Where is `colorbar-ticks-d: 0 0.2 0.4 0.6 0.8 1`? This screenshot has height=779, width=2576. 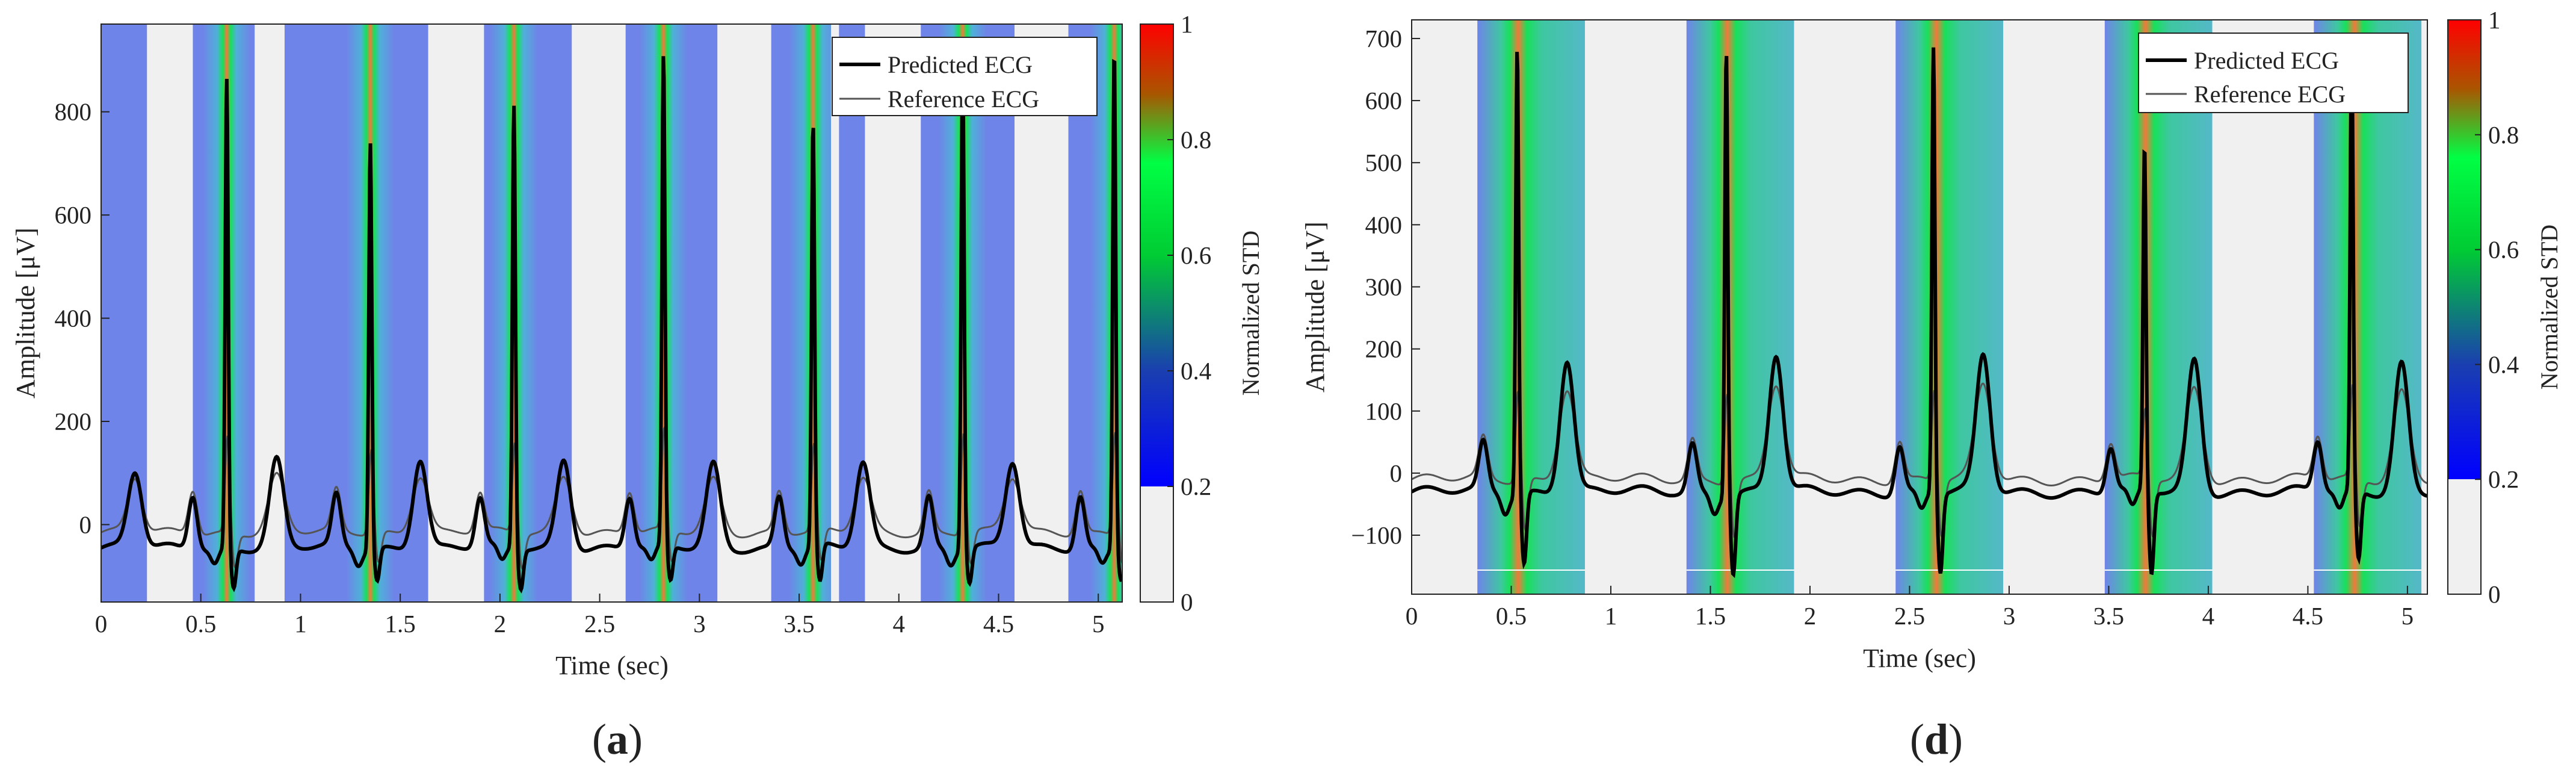 colorbar-ticks-d: 0 0.2 0.4 0.6 0.8 1 is located at coordinates (2497, 307).